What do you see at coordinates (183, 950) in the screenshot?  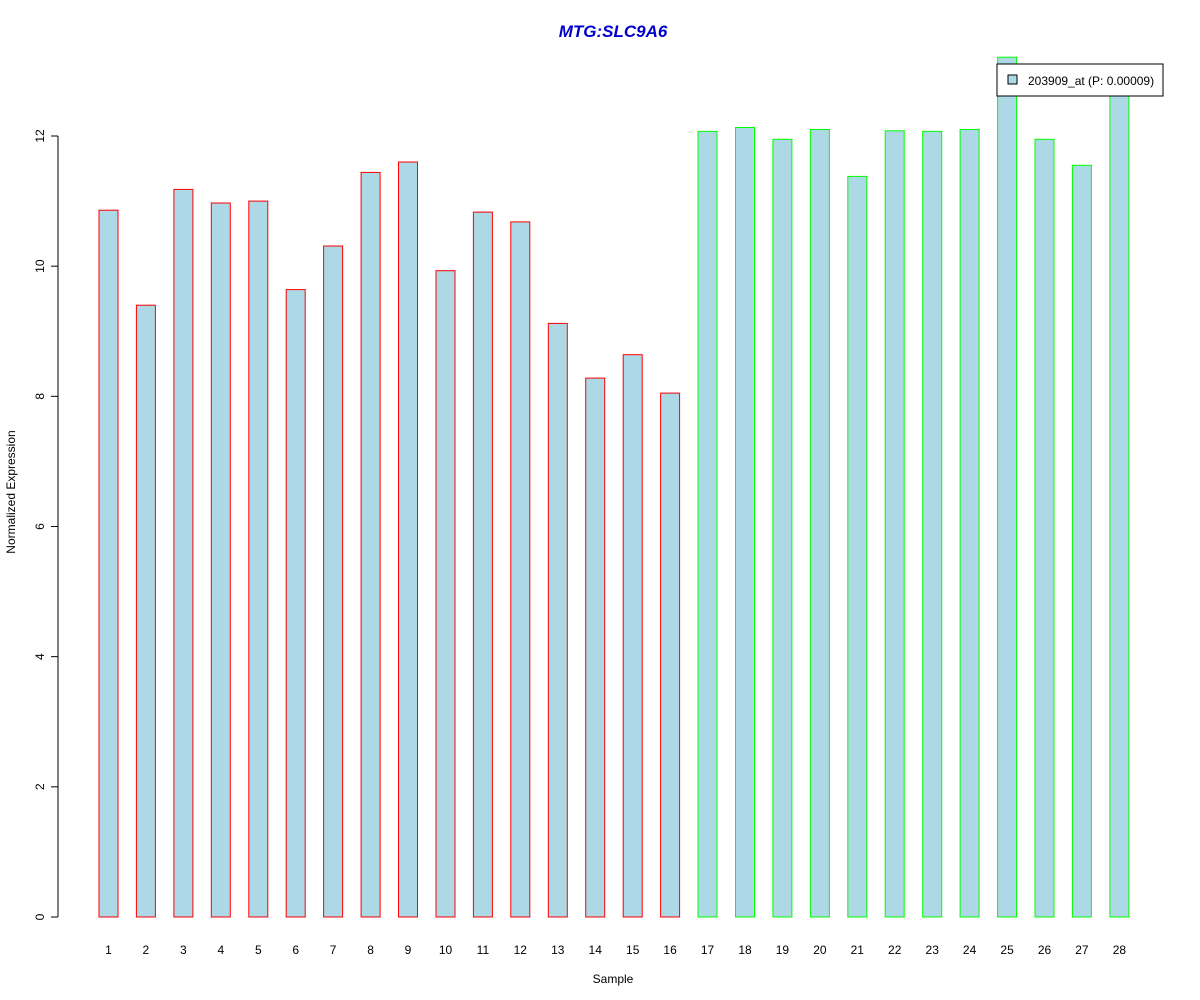 I see `x-tick-label: 3` at bounding box center [183, 950].